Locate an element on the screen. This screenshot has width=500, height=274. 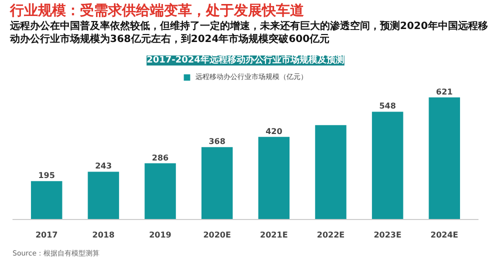
x-tick-label: 2017 is located at coordinates (46, 235).